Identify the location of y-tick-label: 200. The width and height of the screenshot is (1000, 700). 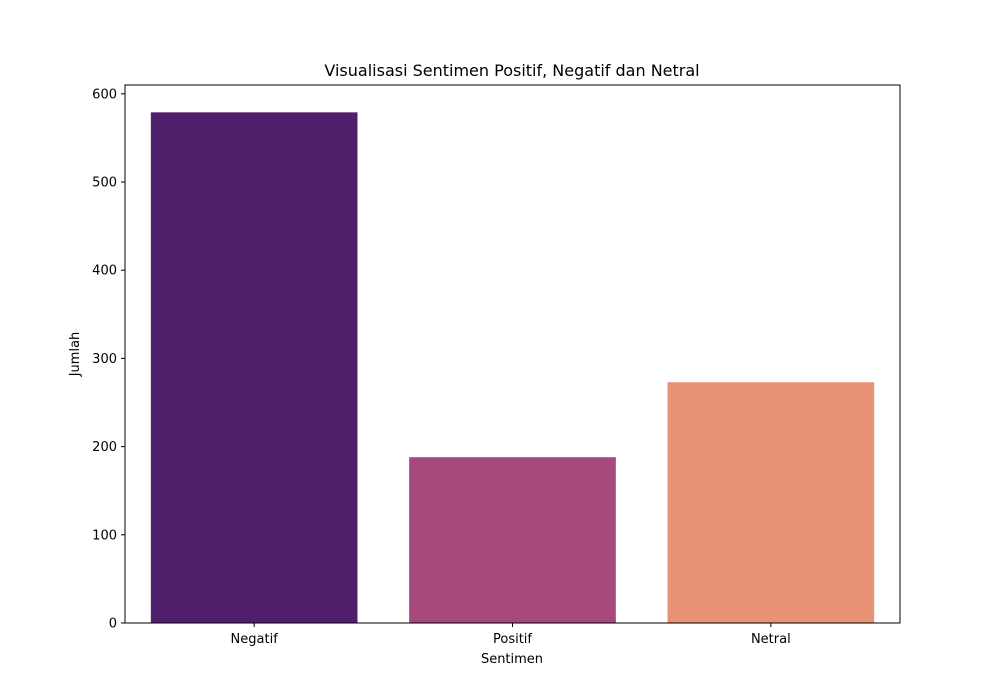
(104, 447).